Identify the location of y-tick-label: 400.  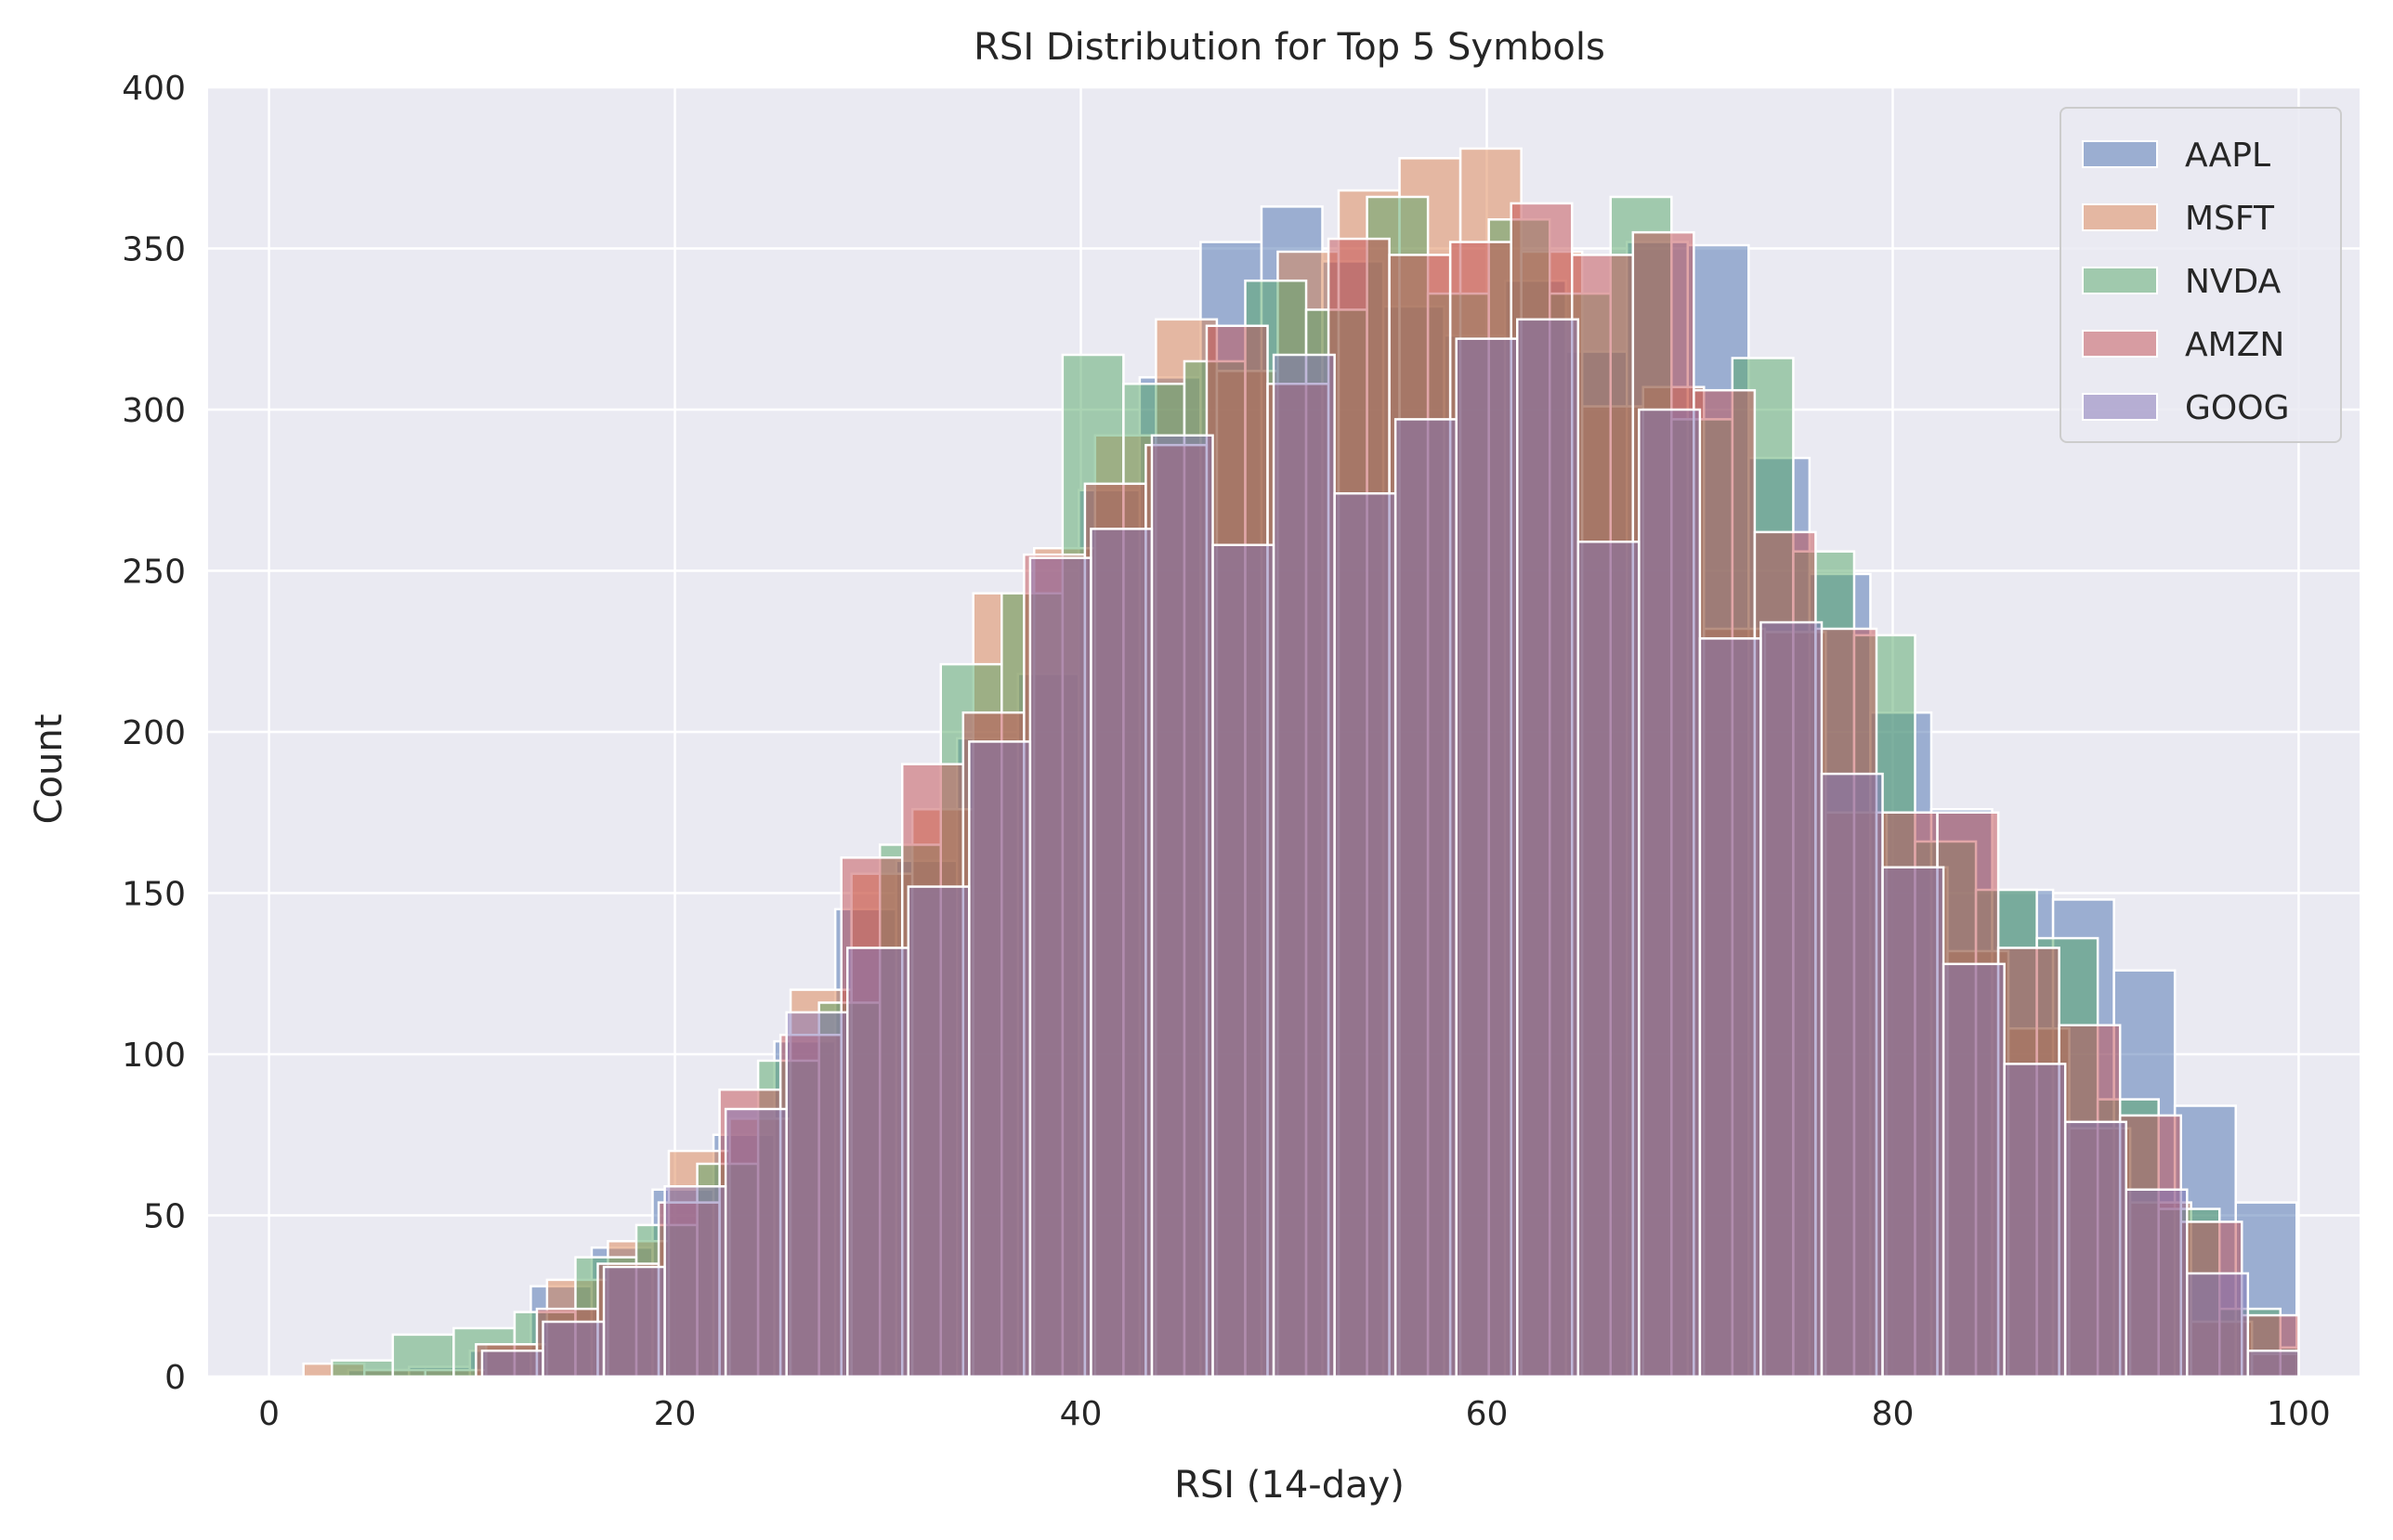
(154, 89).